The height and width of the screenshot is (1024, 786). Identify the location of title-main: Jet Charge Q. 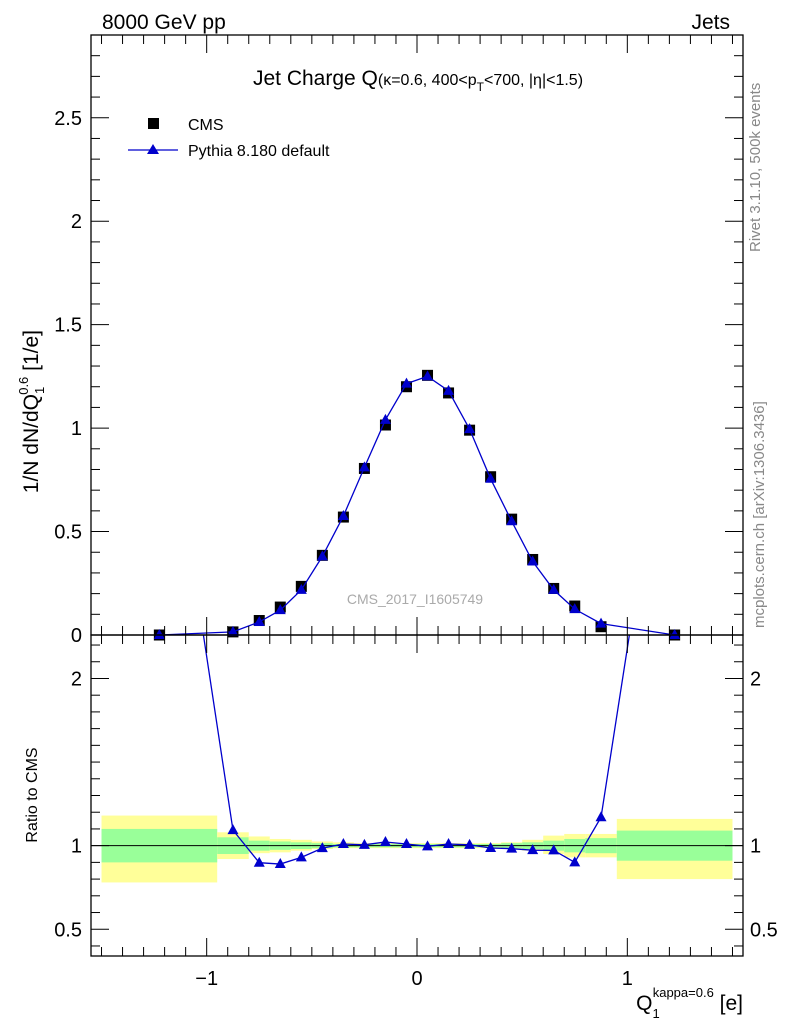
(315, 78).